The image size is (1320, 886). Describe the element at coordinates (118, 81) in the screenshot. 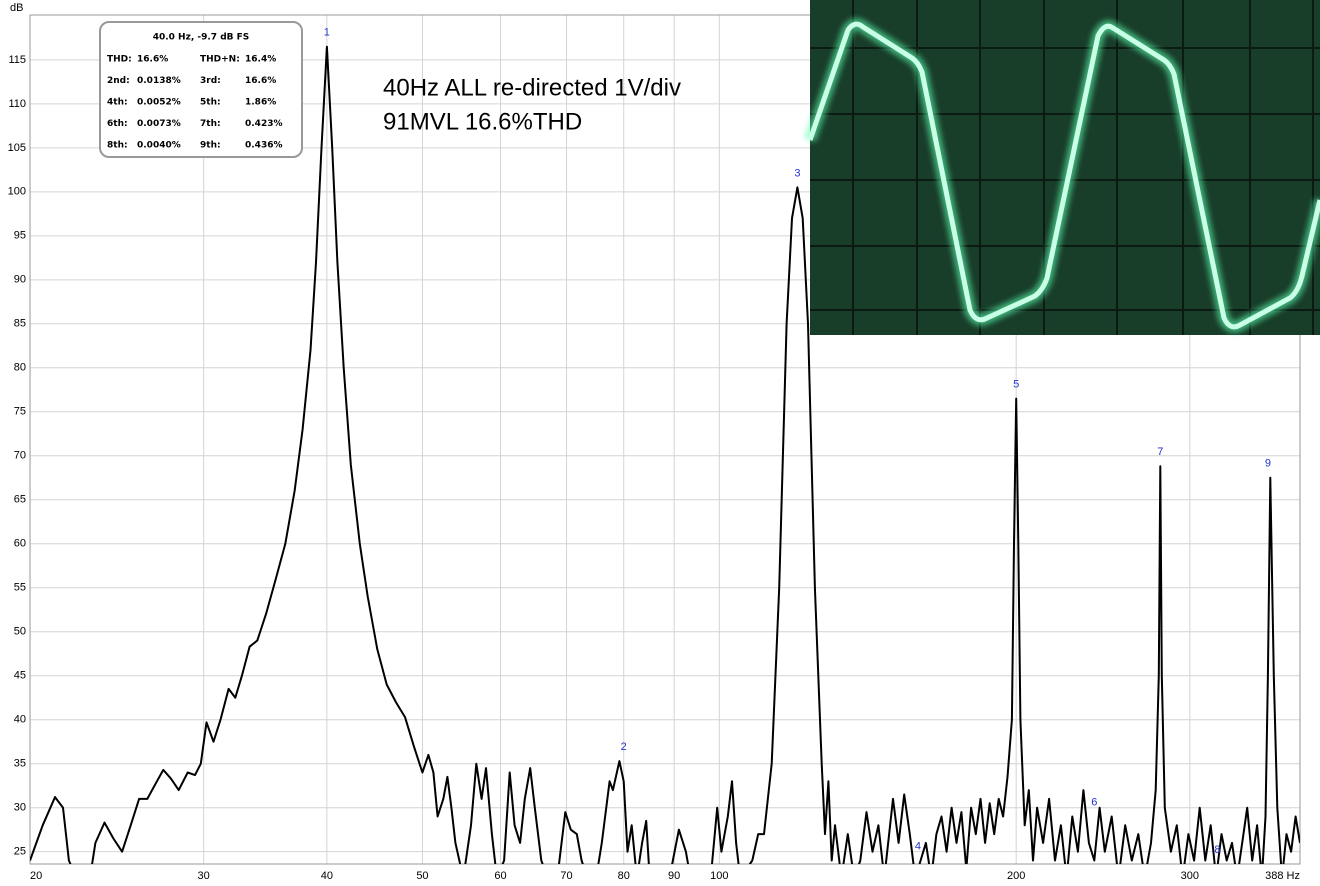

I see `info-cell: 2nd:` at that location.